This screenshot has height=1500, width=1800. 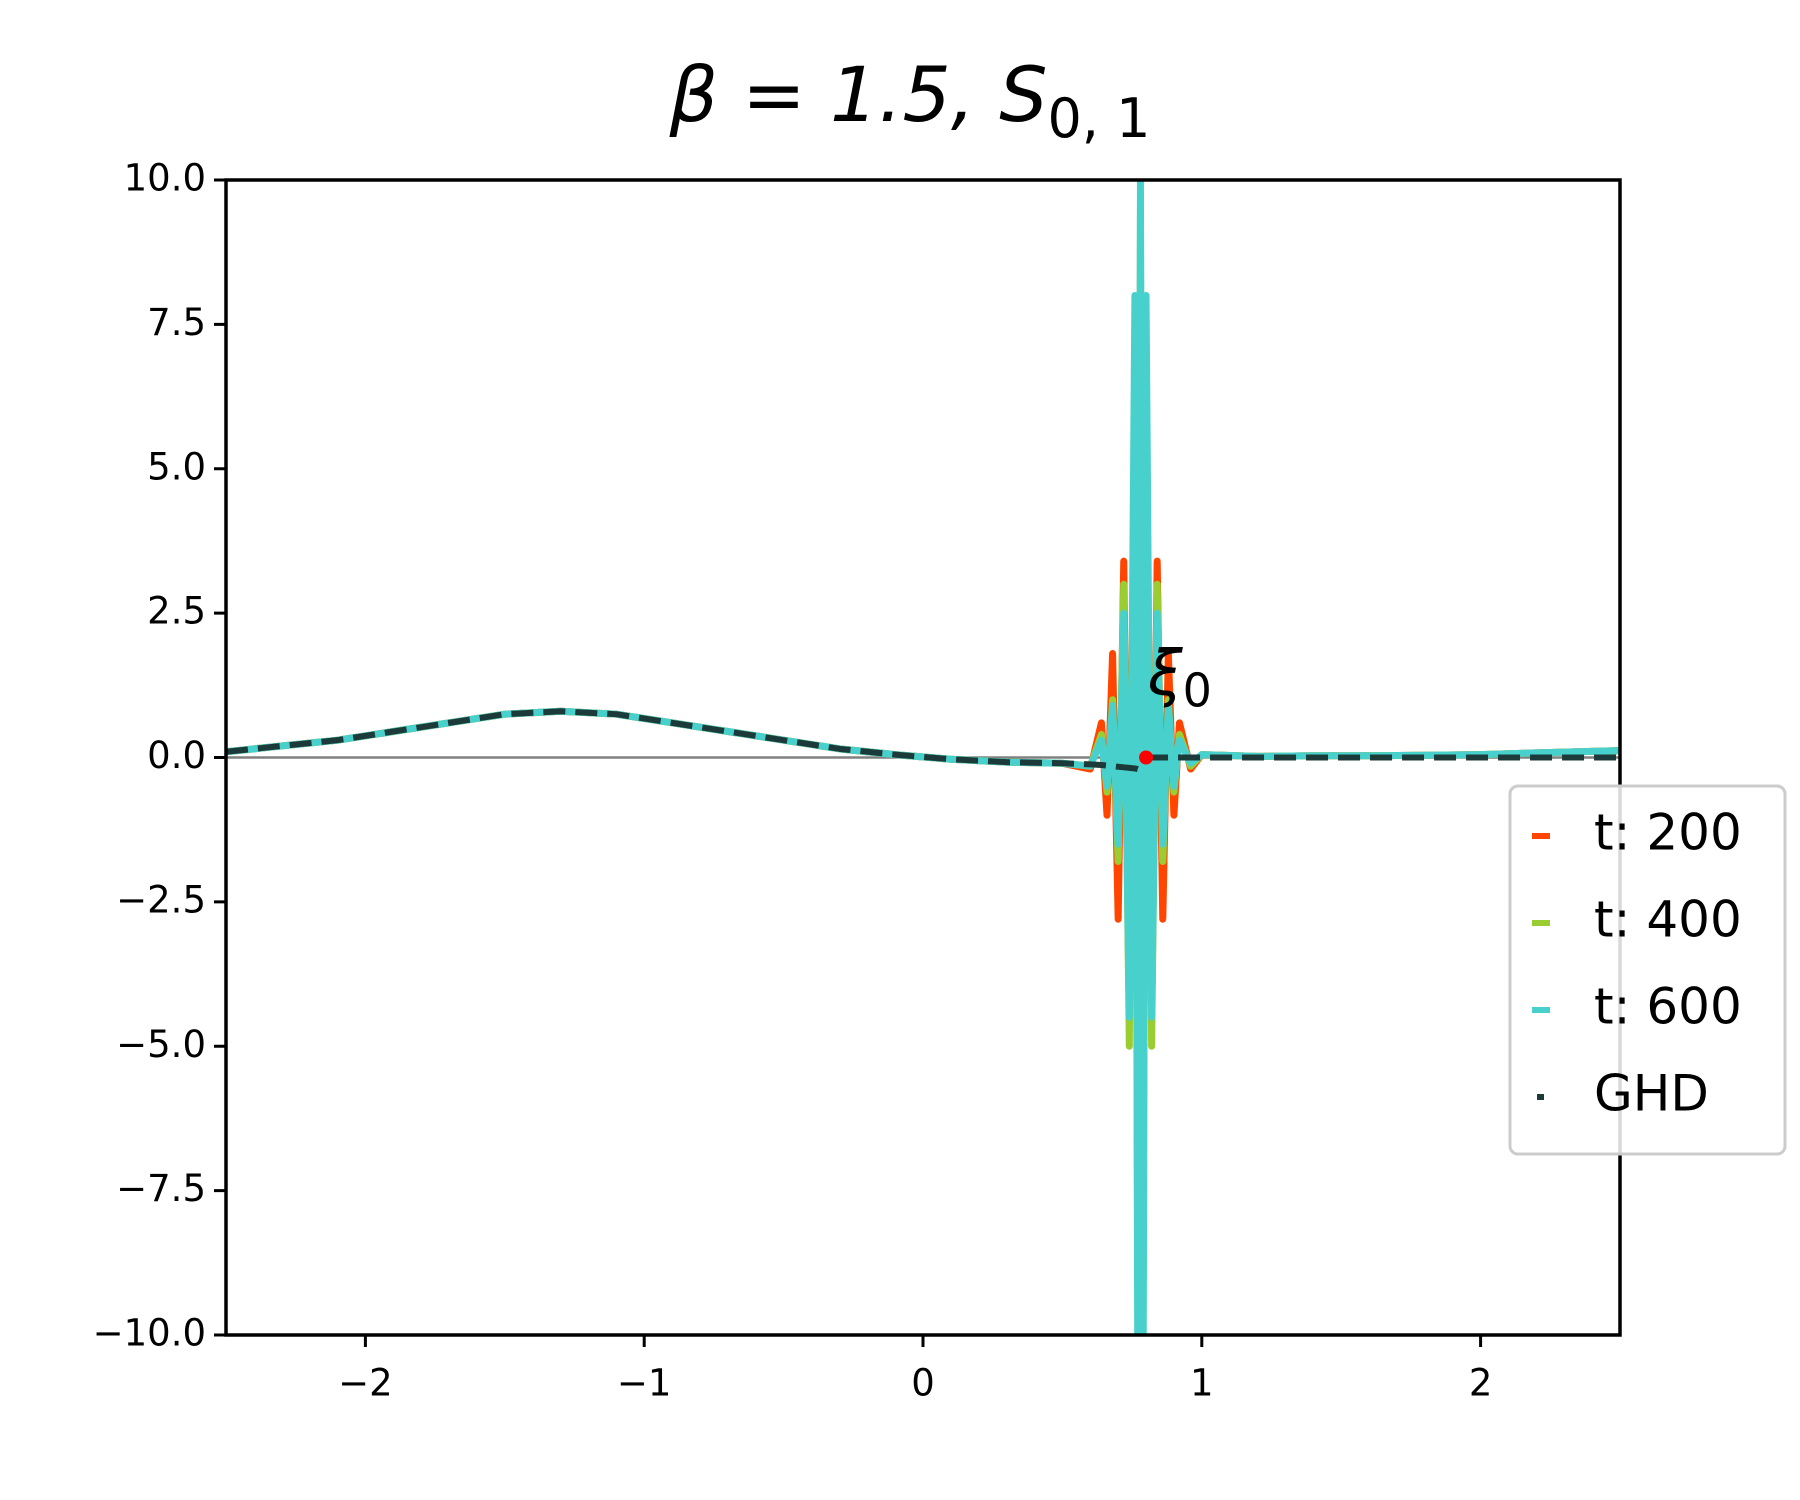 I want to click on x-tick-label: −2, so click(x=365, y=1383).